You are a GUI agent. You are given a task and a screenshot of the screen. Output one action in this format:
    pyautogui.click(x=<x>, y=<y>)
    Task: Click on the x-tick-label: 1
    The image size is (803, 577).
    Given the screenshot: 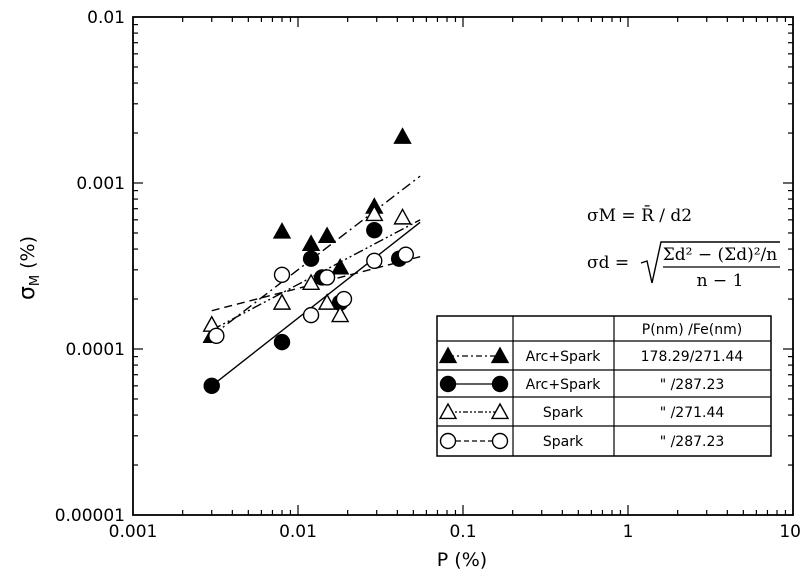 What is the action you would take?
    pyautogui.click(x=628, y=532)
    